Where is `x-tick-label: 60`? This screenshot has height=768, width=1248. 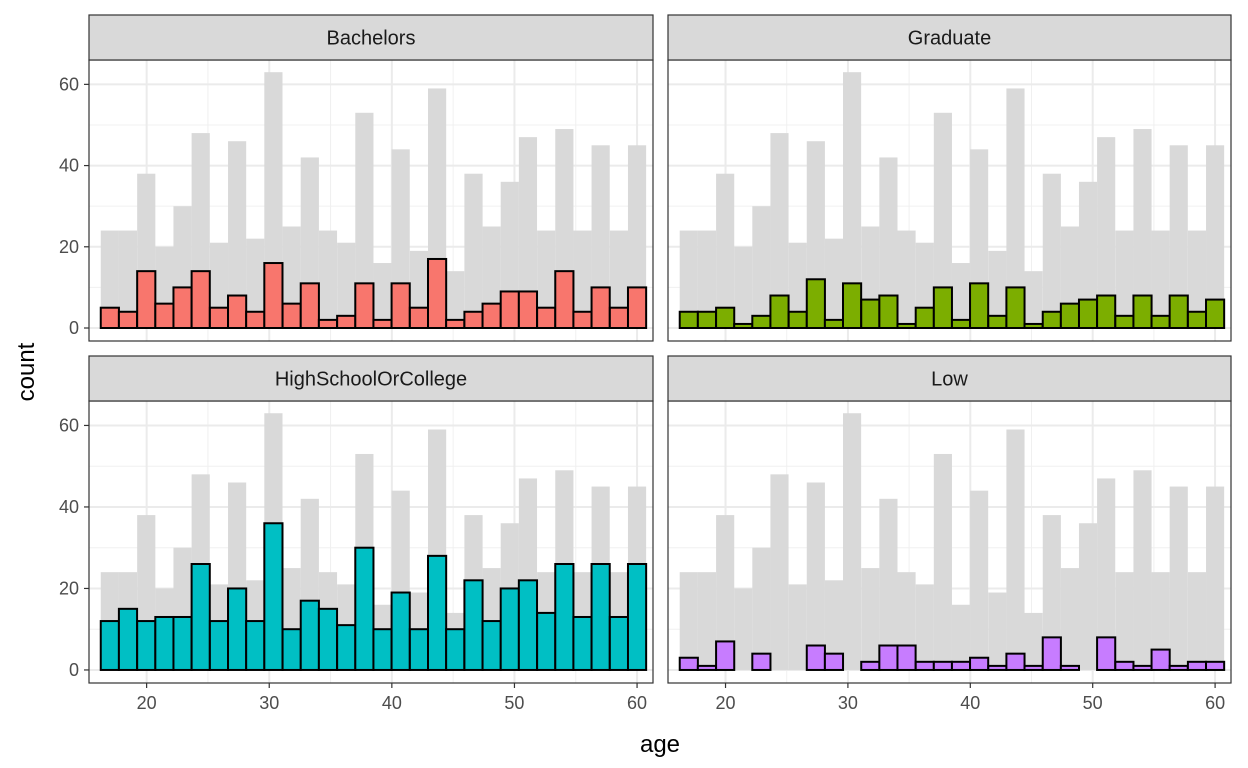
x-tick-label: 60 is located at coordinates (1215, 703).